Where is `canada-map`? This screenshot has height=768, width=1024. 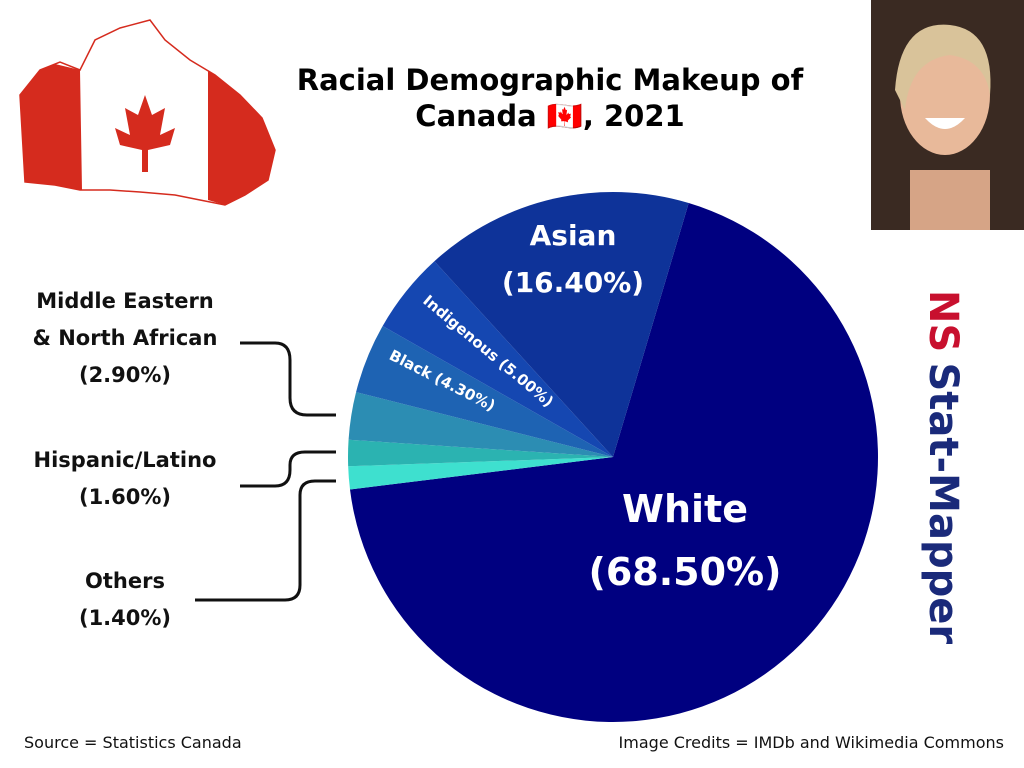
canada-map is located at coordinates (147, 112).